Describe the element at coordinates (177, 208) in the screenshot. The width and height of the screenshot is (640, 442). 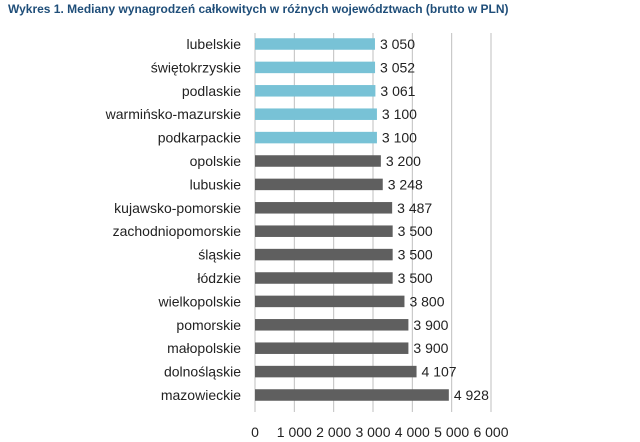
I see `category-label: kujawsko-pomorskie` at that location.